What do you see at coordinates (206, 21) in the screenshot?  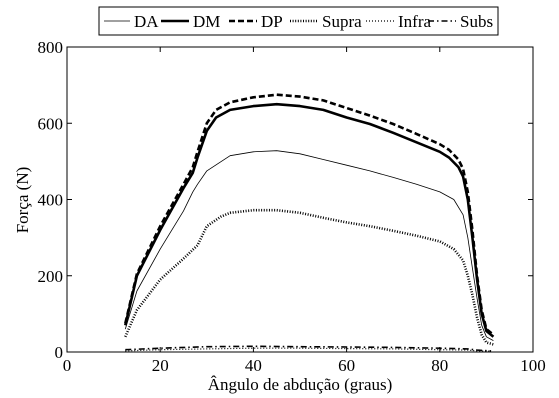 I see `legend-label-dm: DM` at bounding box center [206, 21].